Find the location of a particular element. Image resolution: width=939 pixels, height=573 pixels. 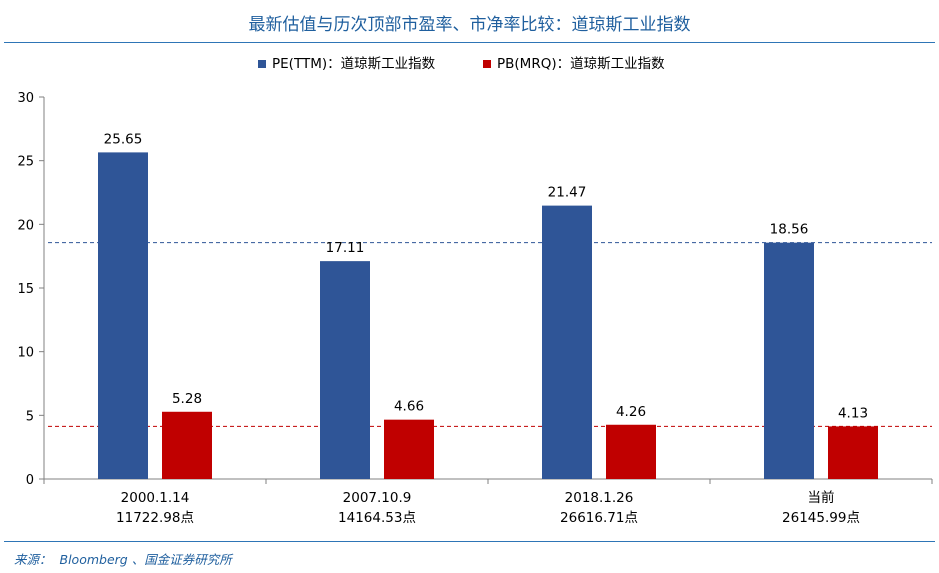

pb-data-label: 5.28 is located at coordinates (187, 399).